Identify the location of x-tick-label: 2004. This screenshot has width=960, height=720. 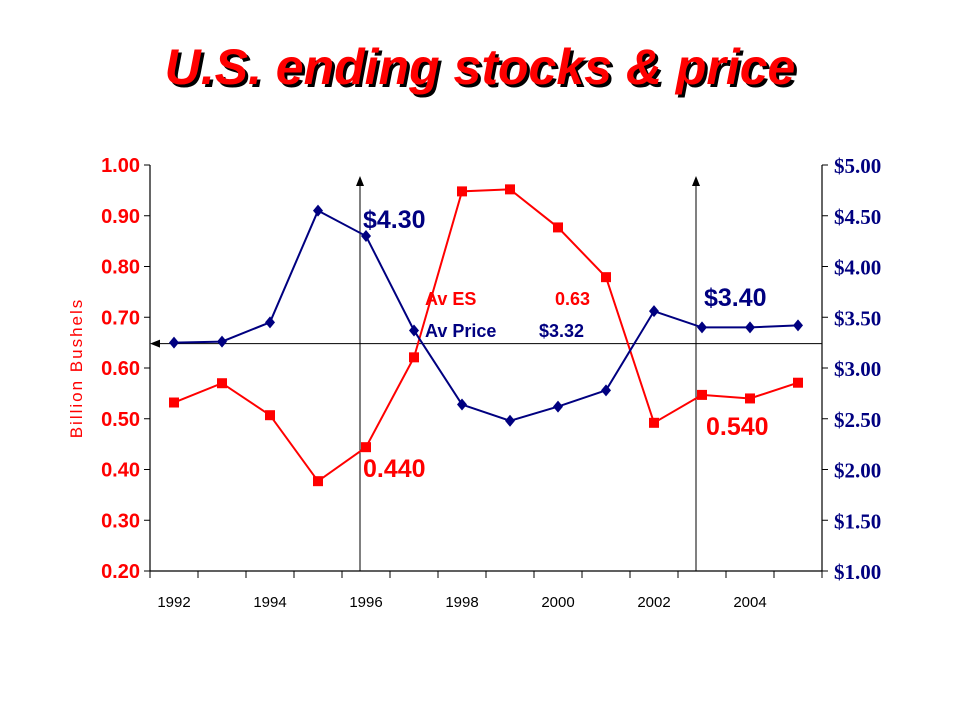
(749, 602).